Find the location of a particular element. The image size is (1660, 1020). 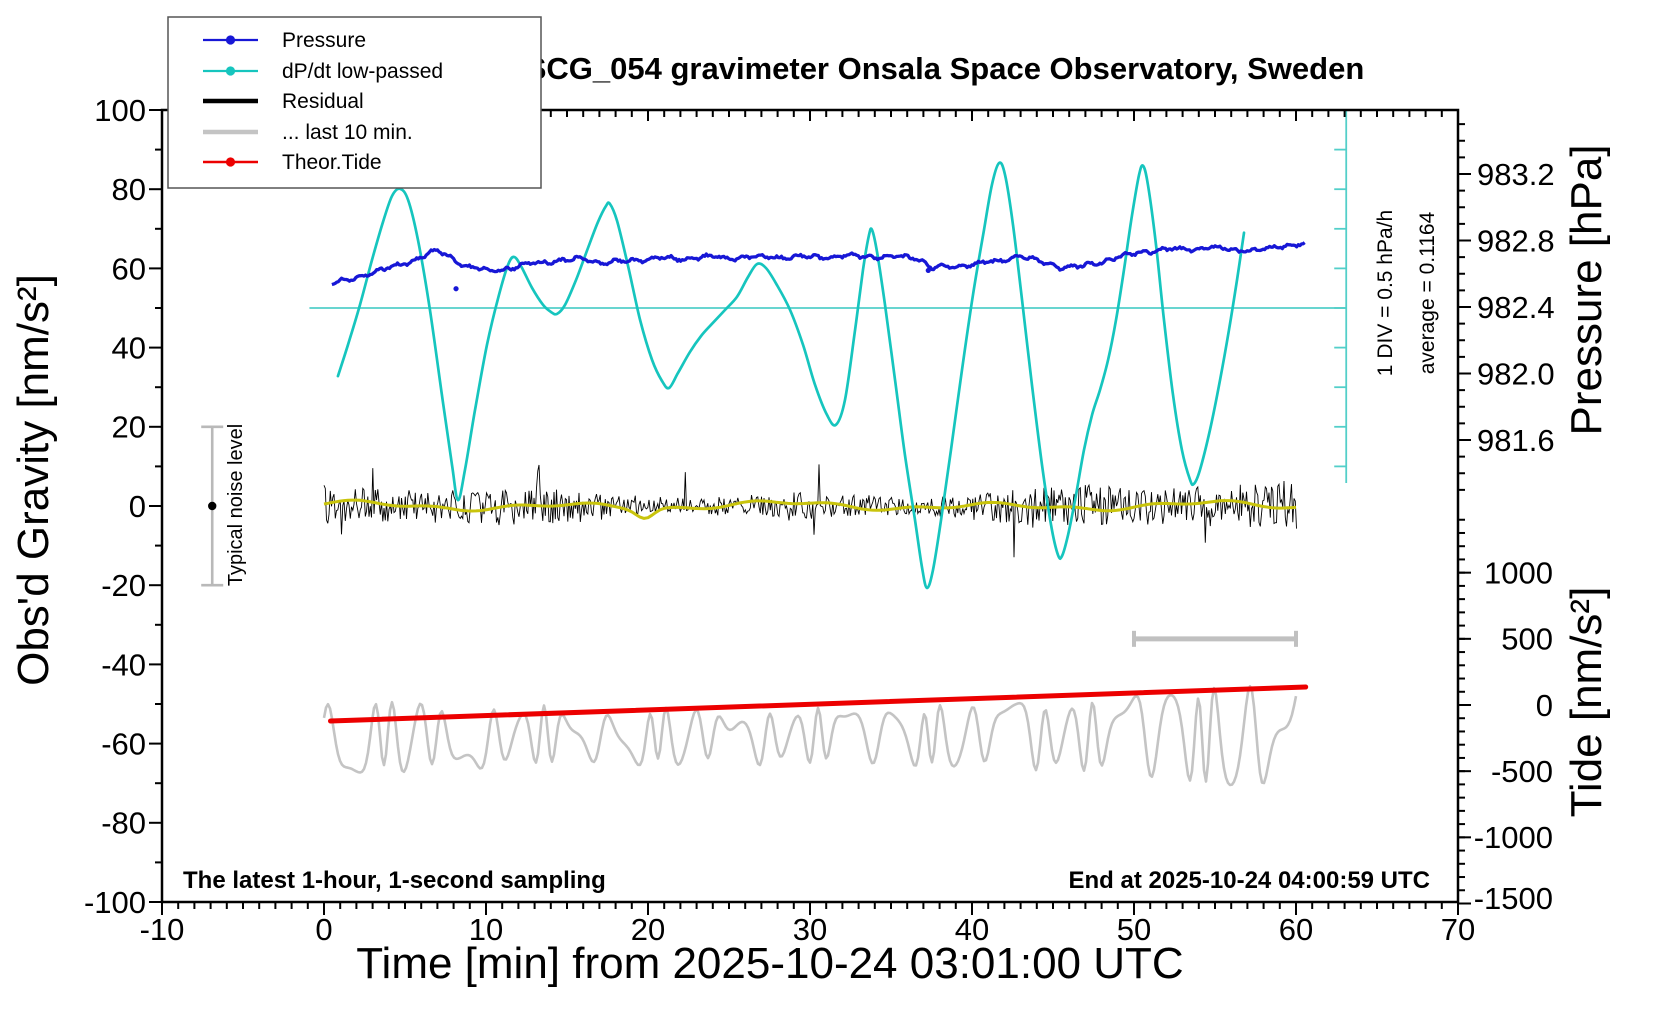

gravity-tick-label: 80 is located at coordinates (129, 189).